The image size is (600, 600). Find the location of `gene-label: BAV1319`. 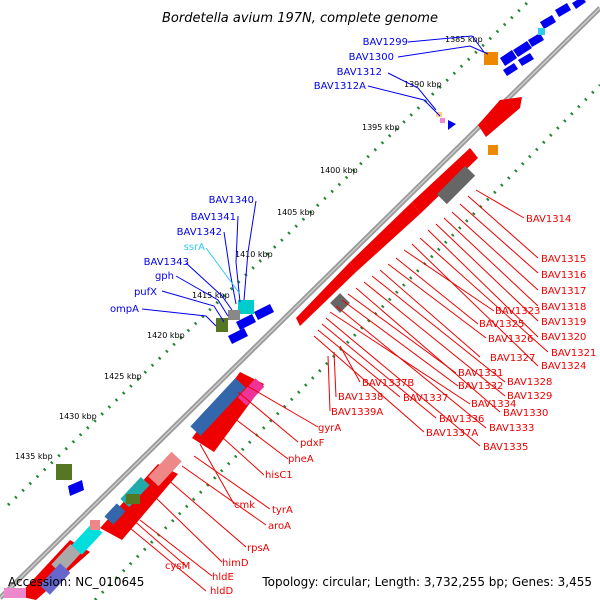

gene-label: BAV1319 is located at coordinates (563, 322).